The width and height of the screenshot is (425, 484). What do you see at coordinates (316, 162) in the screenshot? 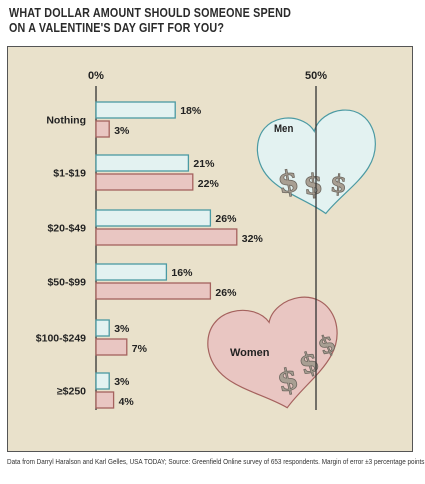
I see `men-heart-icon` at bounding box center [316, 162].